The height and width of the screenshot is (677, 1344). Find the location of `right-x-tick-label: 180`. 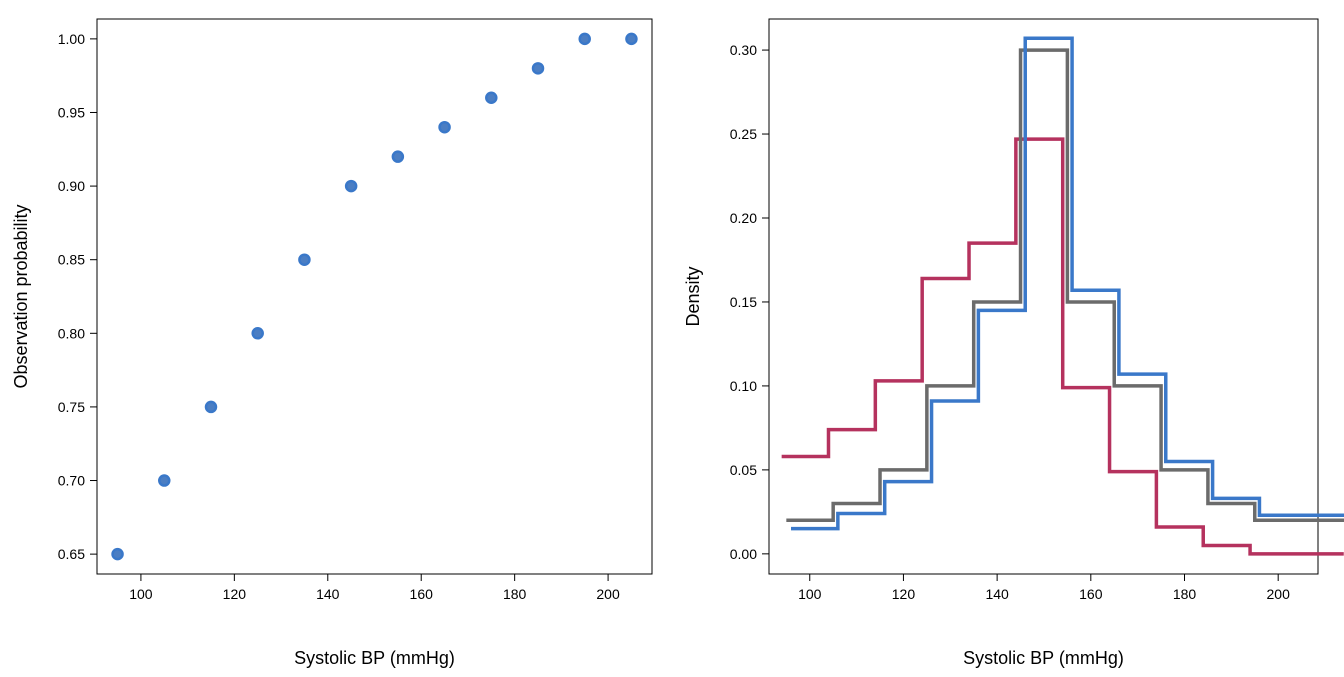

right-x-tick-label: 180 is located at coordinates (1185, 594).